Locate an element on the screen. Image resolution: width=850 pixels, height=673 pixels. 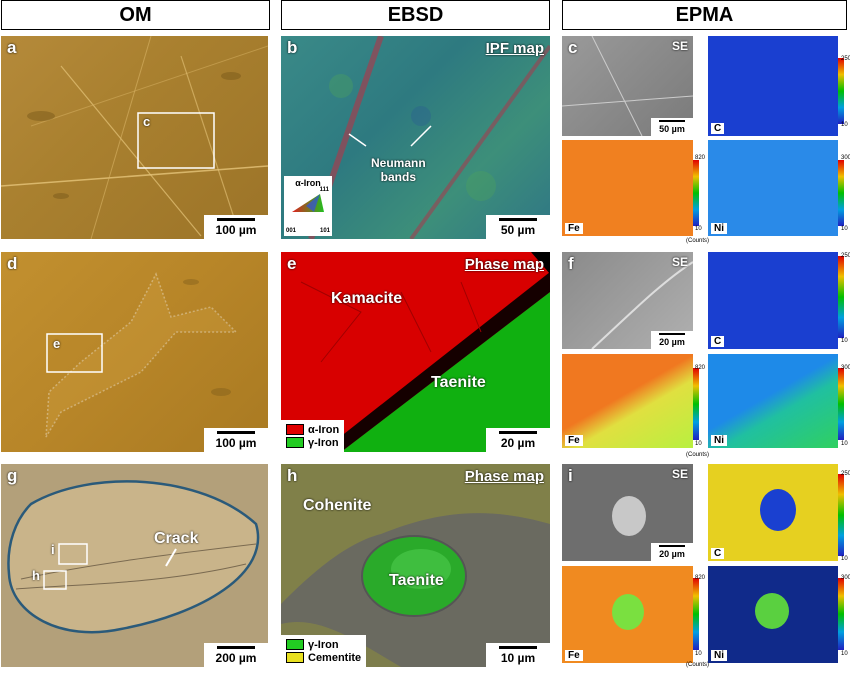
epma-c-c-min: 10 is located at coordinates (844, 125).